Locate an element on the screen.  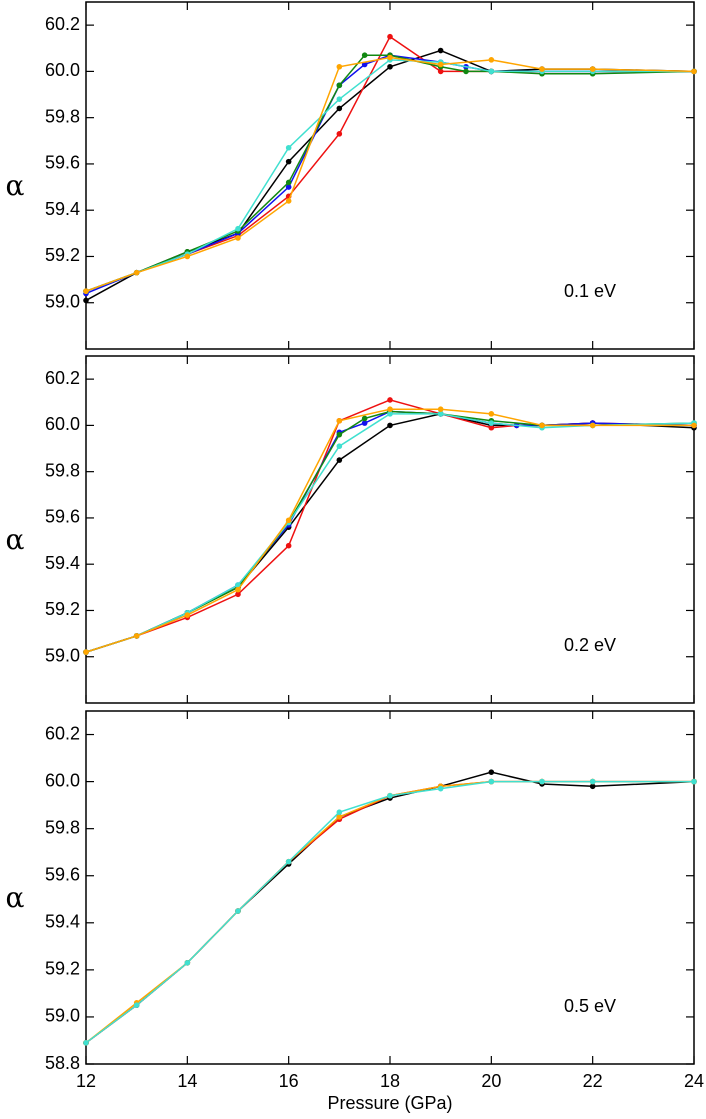
x-tick-label: 18 is located at coordinates (390, 1081).